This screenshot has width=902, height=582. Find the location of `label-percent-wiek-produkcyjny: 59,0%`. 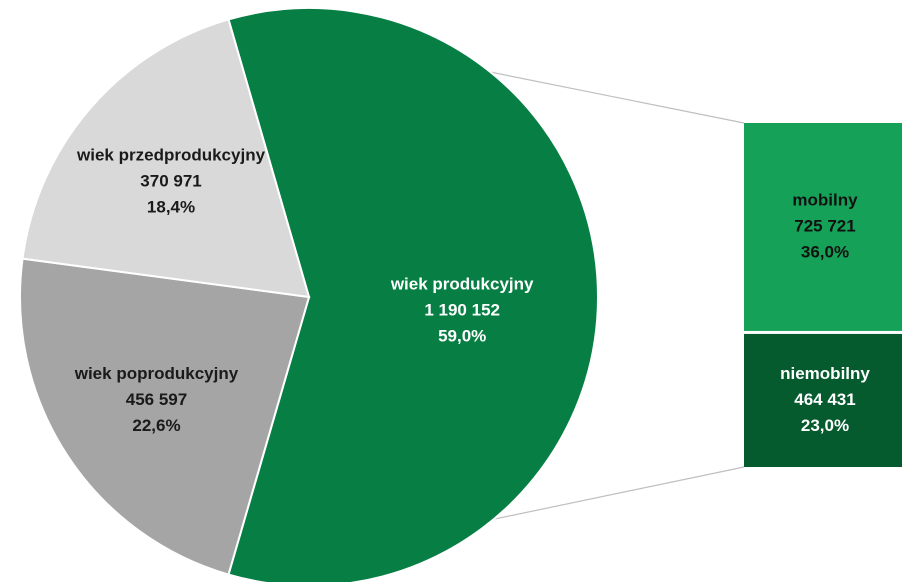

label-percent-wiek-produkcyjny: 59,0% is located at coordinates (462, 335).